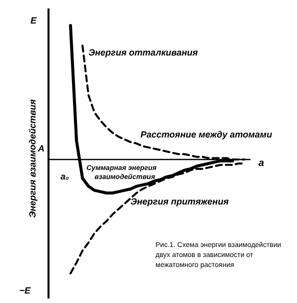 This screenshot has height=303, width=297. What do you see at coordinates (180, 201) in the screenshot?
I see `series-label: Энергия притяжения` at bounding box center [180, 201].